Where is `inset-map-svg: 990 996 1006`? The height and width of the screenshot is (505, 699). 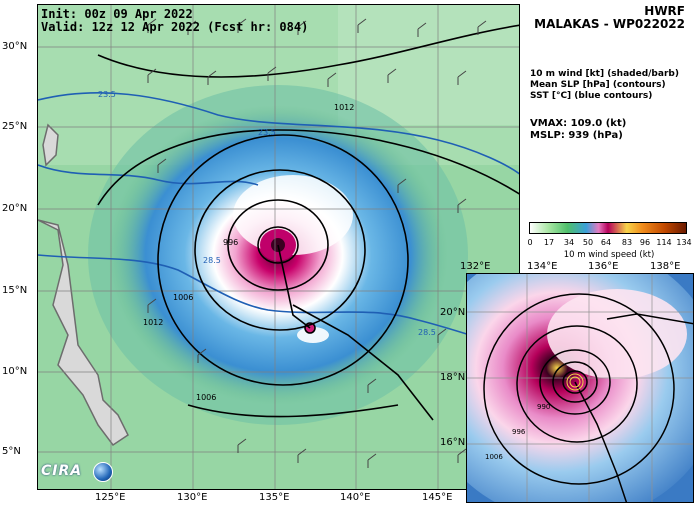 inset-map-svg: 990 996 1006 is located at coordinates (580, 388).